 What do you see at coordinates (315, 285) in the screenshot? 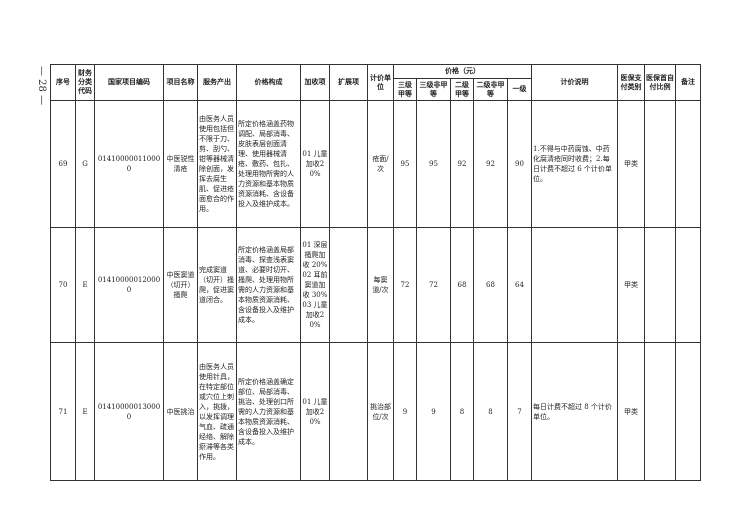
I see `cell-surcharge: 01 深层搔爬加收 20% 02 耳前窦道加收 30% 03 儿童加收20%` at bounding box center [315, 285].